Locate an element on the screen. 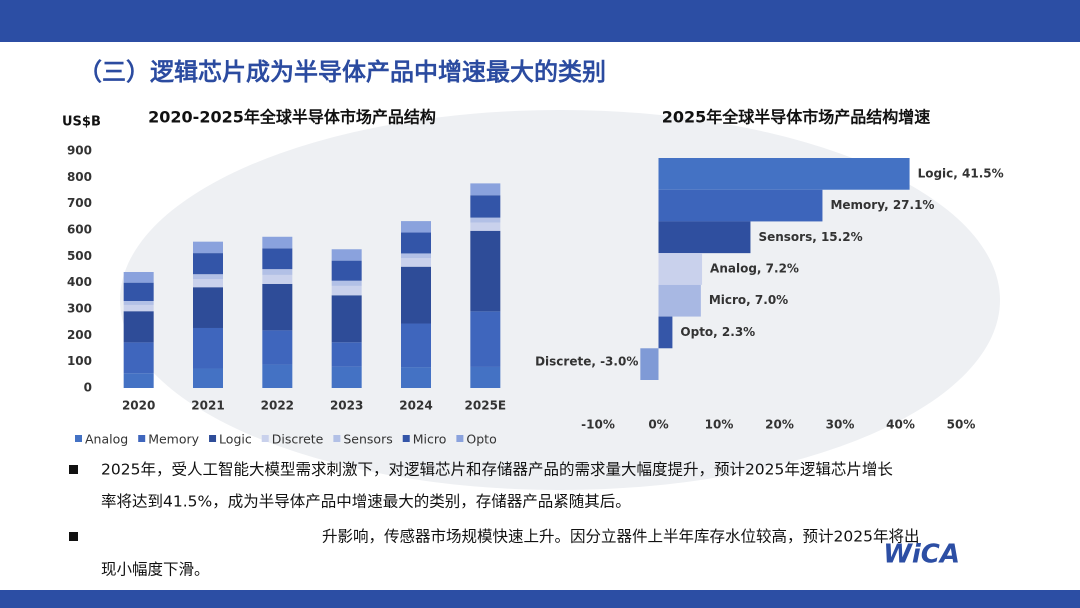  x-tick-label: 50% is located at coordinates (961, 425).